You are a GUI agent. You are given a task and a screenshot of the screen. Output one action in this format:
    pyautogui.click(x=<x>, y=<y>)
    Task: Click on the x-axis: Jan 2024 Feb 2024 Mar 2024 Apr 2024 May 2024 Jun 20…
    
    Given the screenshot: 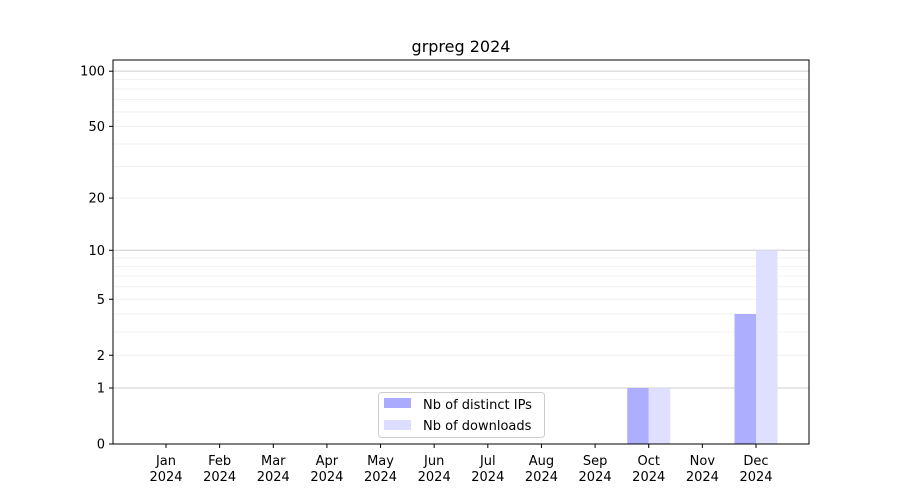 What is the action you would take?
    pyautogui.click(x=461, y=464)
    